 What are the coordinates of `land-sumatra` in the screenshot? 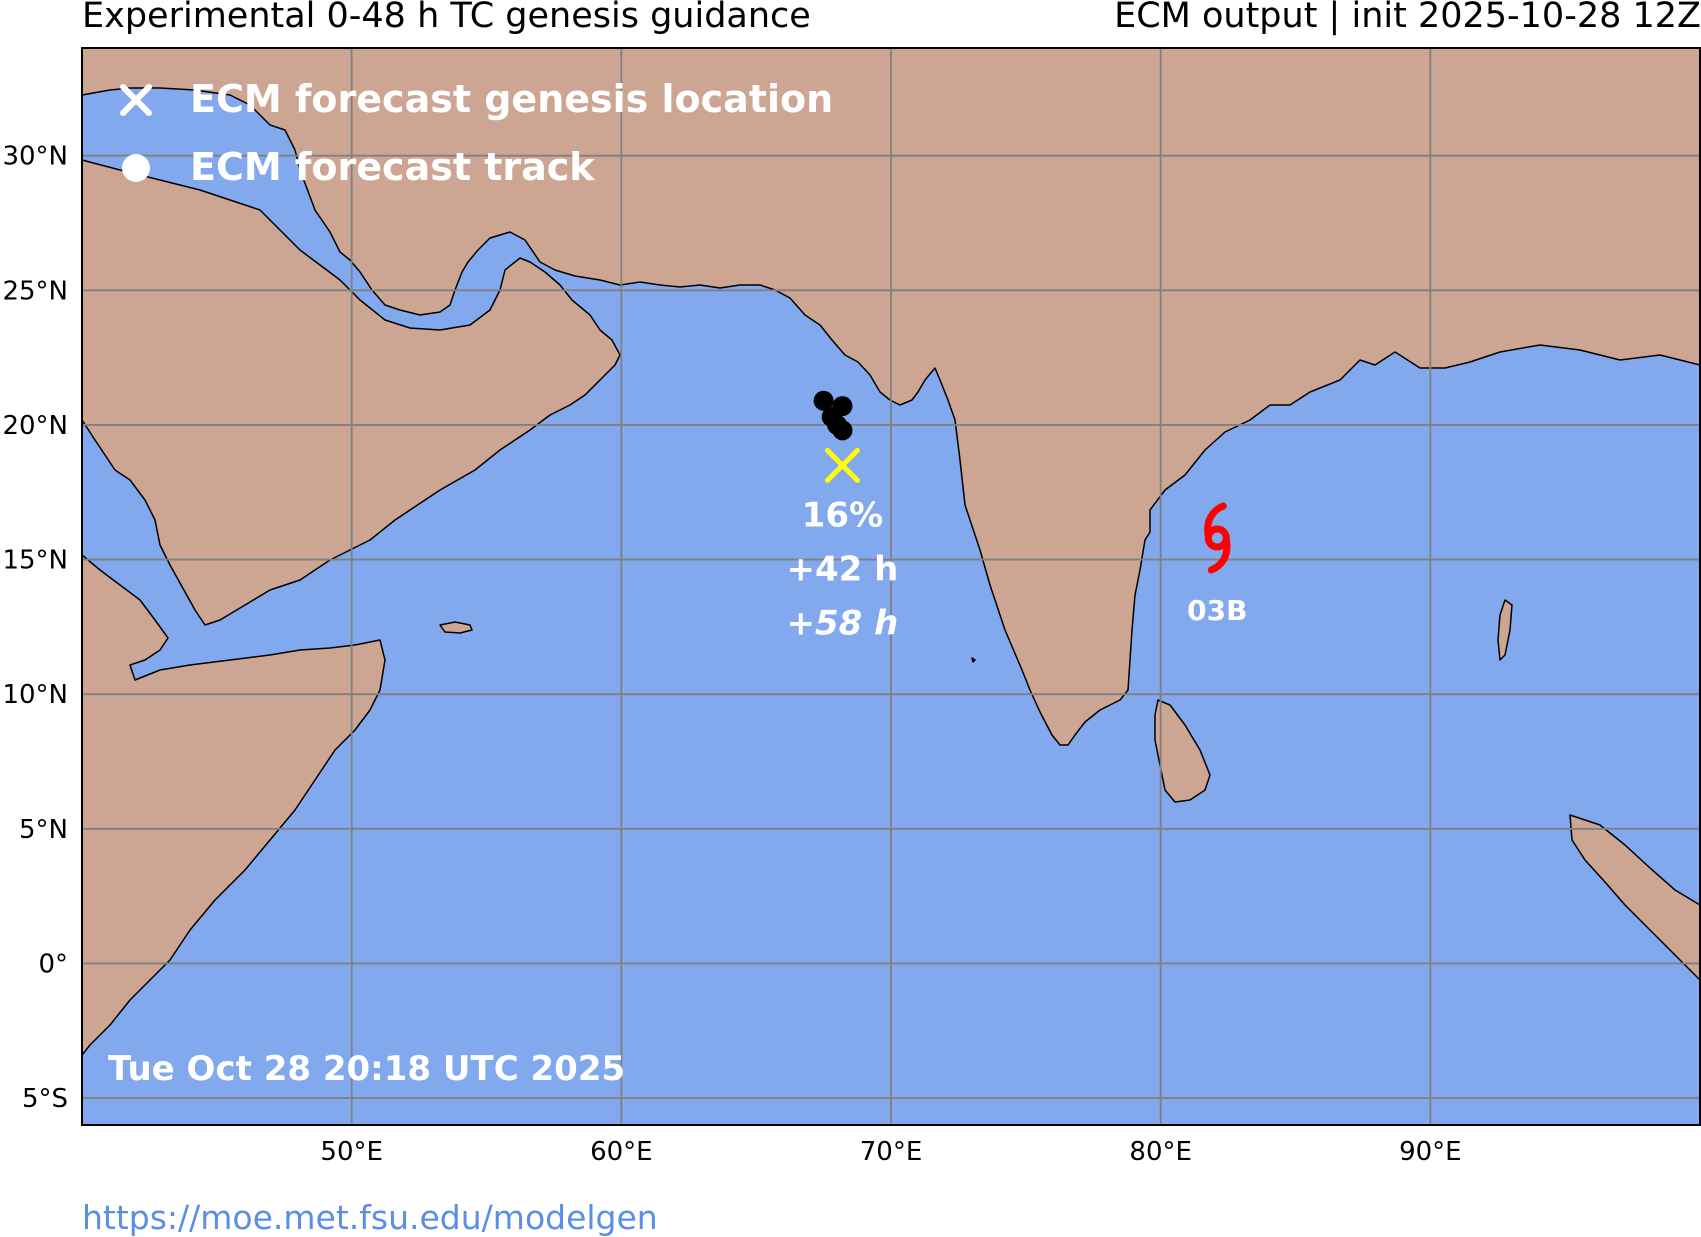 It's located at (1635, 897).